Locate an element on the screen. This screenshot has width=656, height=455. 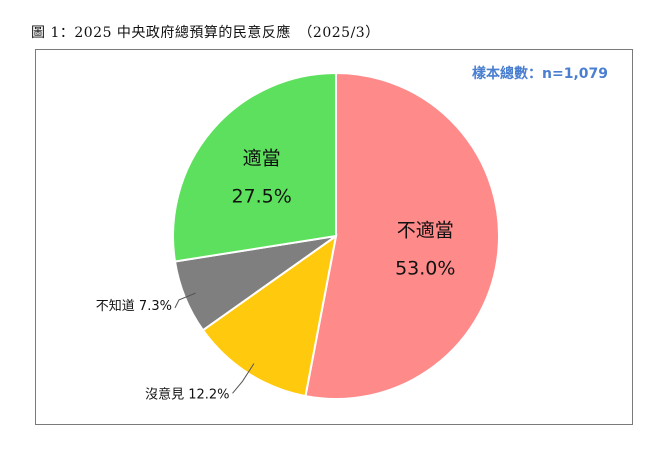
figure-caption: 圖 1：2025 中央政府總預算的民意反應 （2025/3） is located at coordinates (205, 33).